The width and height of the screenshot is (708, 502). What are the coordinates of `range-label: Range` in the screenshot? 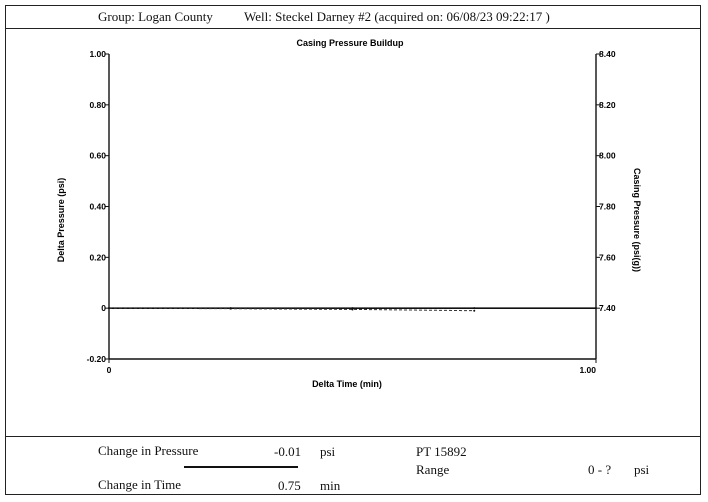 It's located at (433, 469).